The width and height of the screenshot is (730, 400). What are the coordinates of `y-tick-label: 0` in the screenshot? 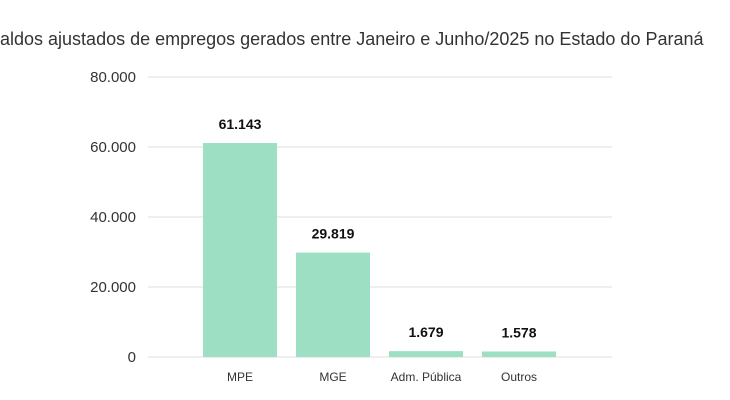 It's located at (132, 357).